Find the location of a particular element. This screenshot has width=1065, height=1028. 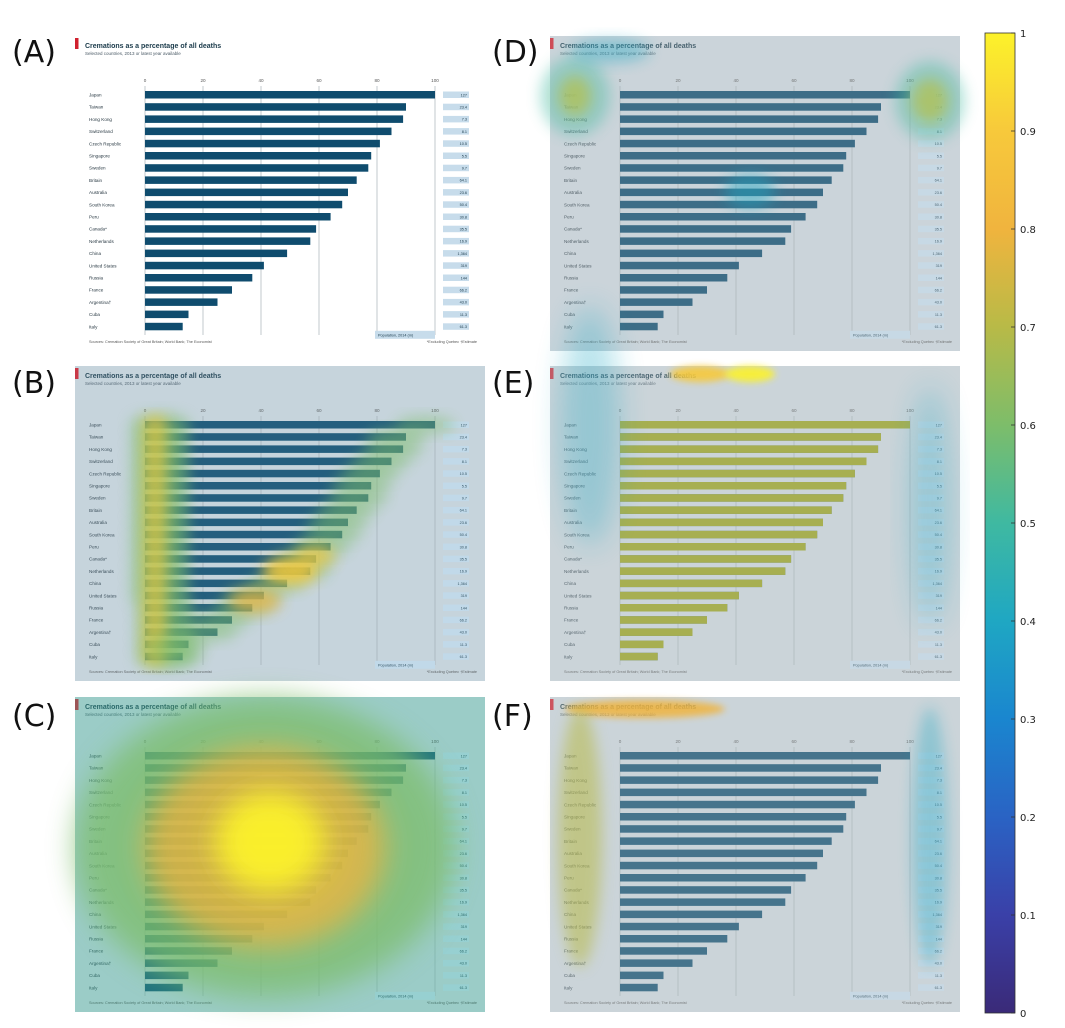

population-label: 11.3 is located at coordinates (938, 315).